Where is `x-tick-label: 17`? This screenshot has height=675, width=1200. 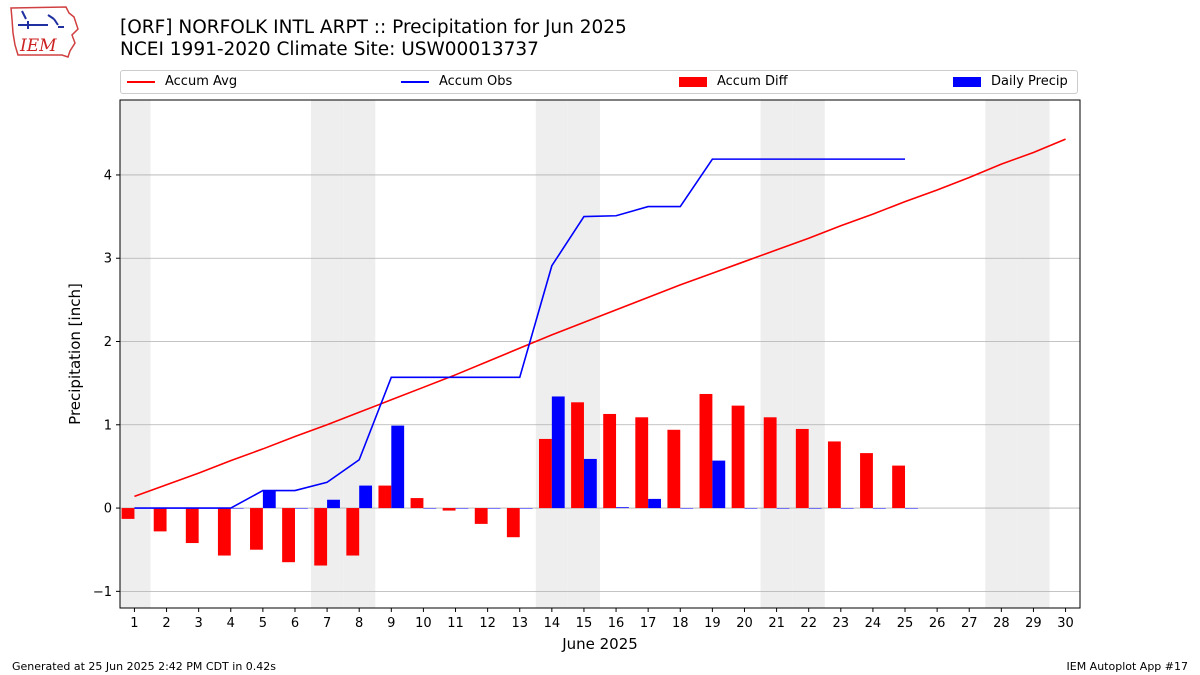 x-tick-label: 17 is located at coordinates (648, 623).